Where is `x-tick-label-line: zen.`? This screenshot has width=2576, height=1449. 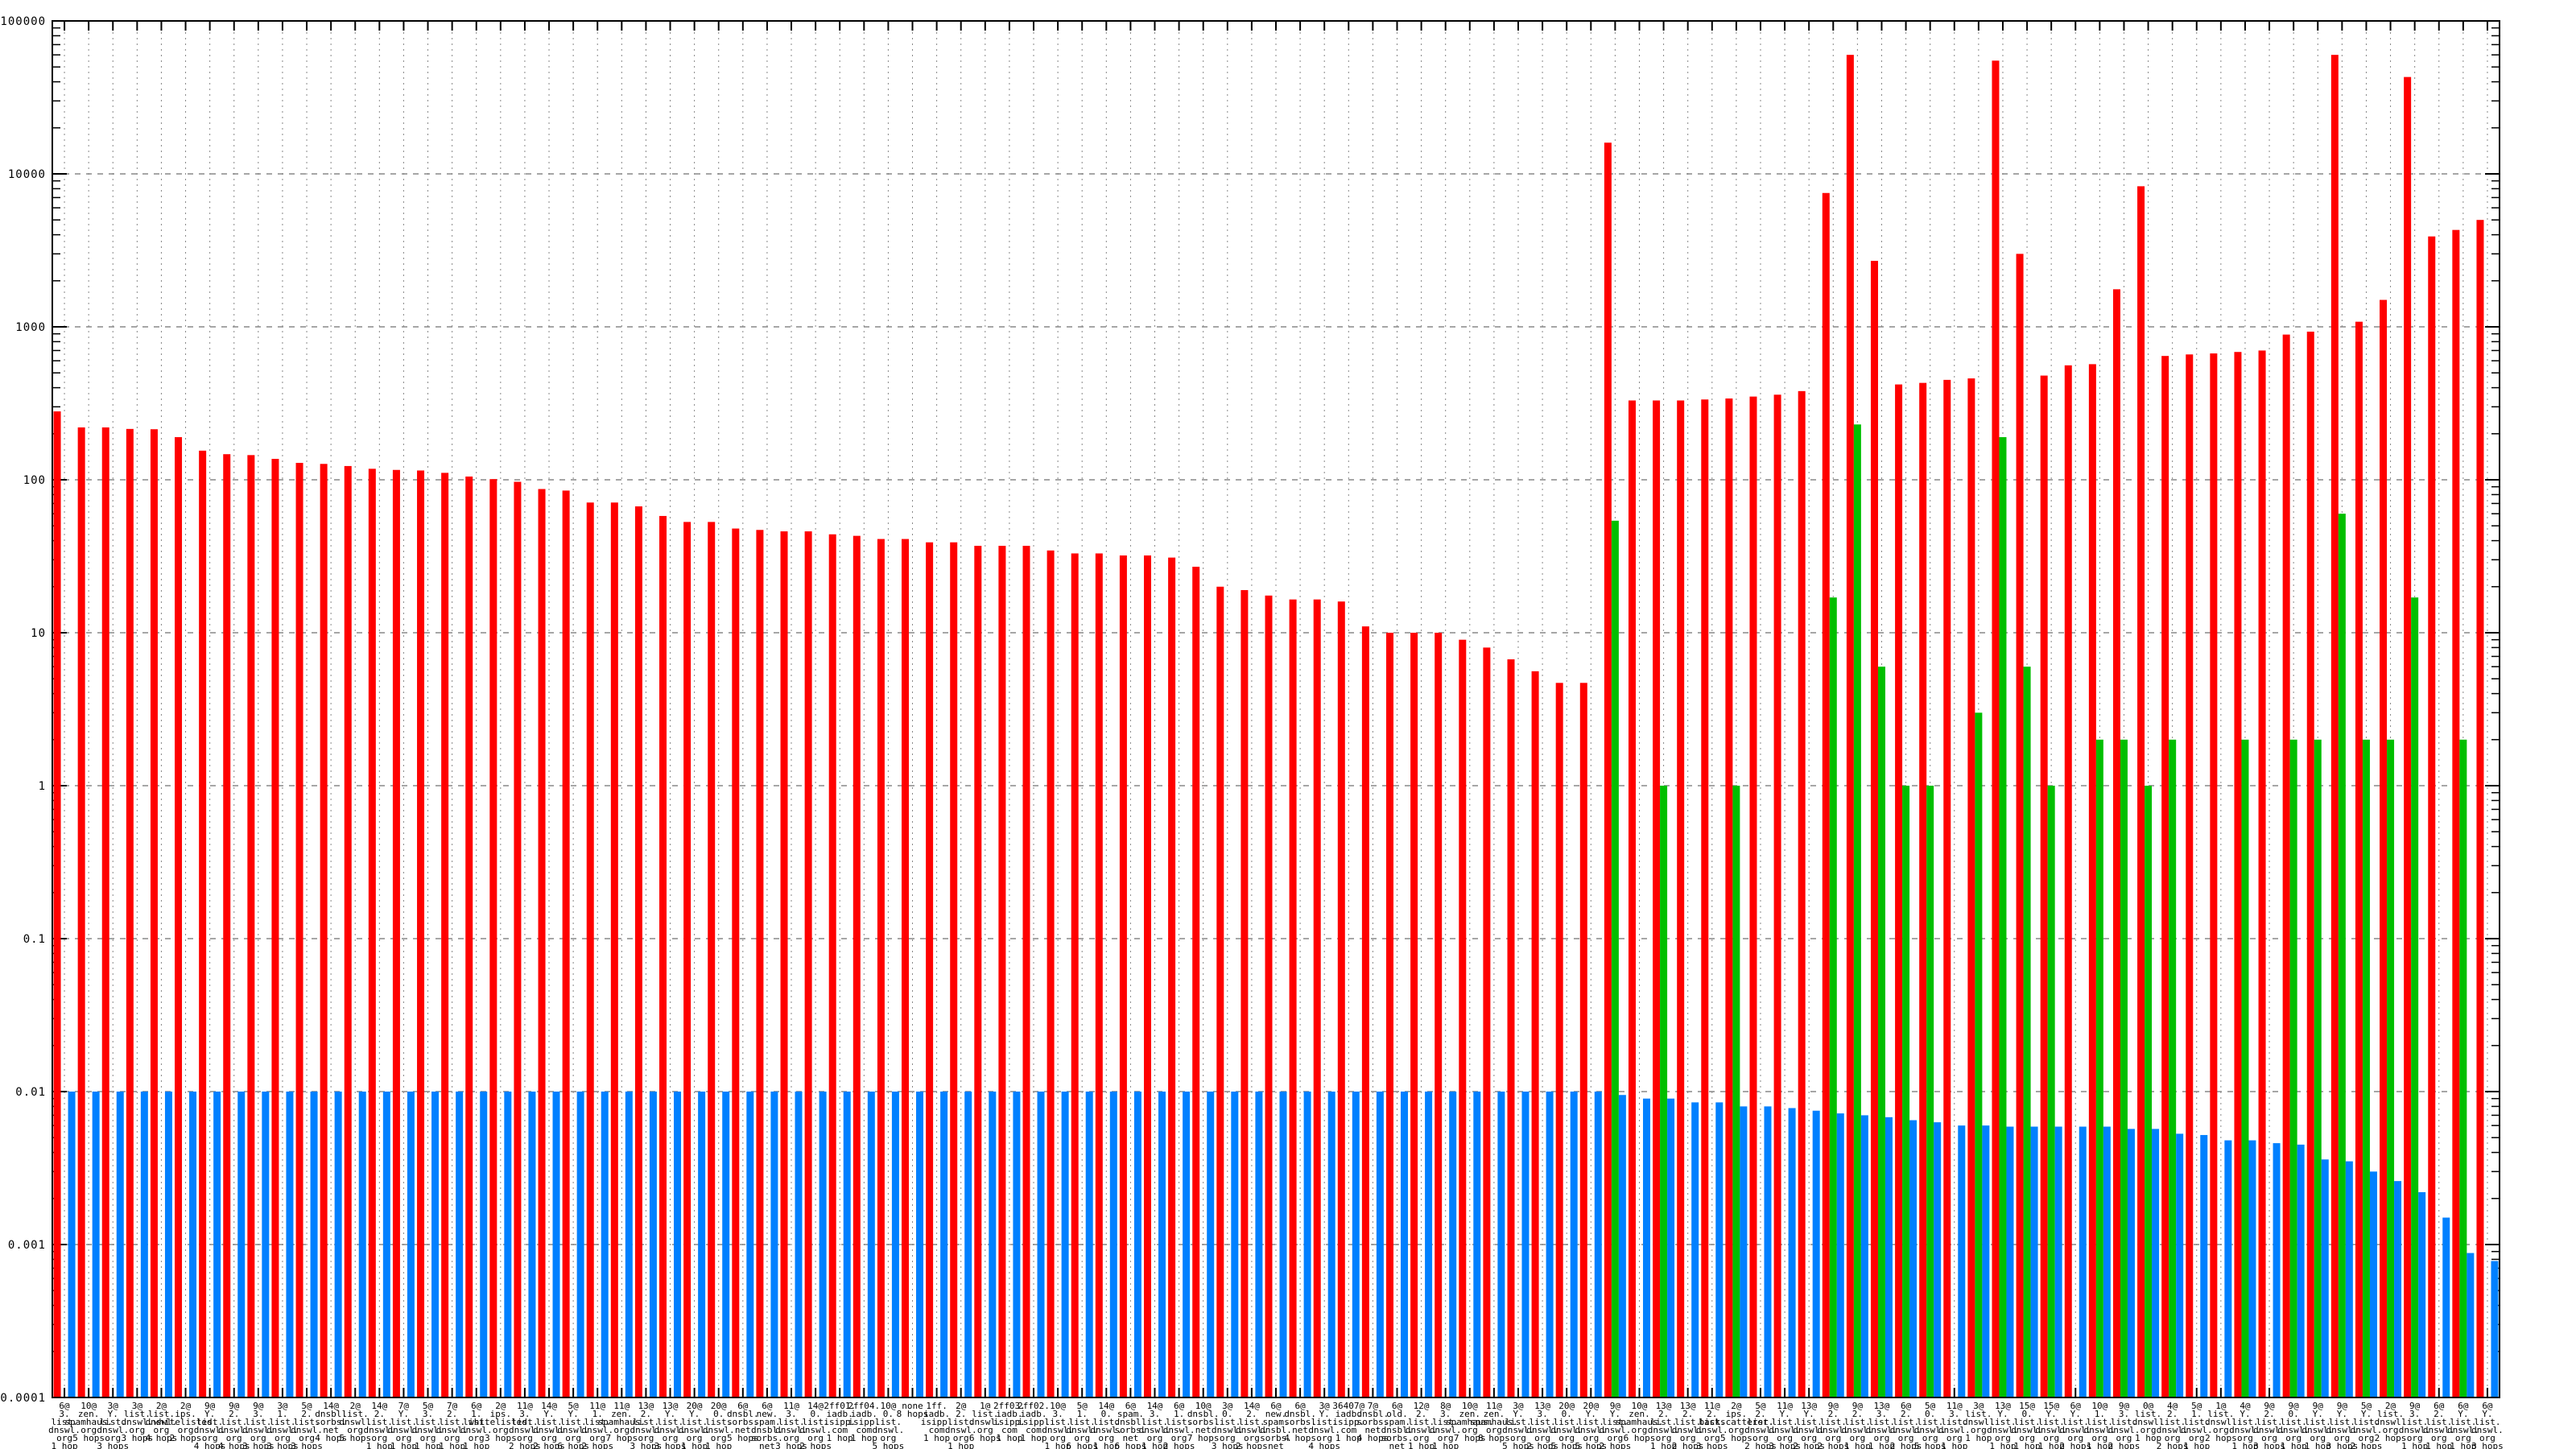
x-tick-label-line: zen. is located at coordinates (1470, 1414).